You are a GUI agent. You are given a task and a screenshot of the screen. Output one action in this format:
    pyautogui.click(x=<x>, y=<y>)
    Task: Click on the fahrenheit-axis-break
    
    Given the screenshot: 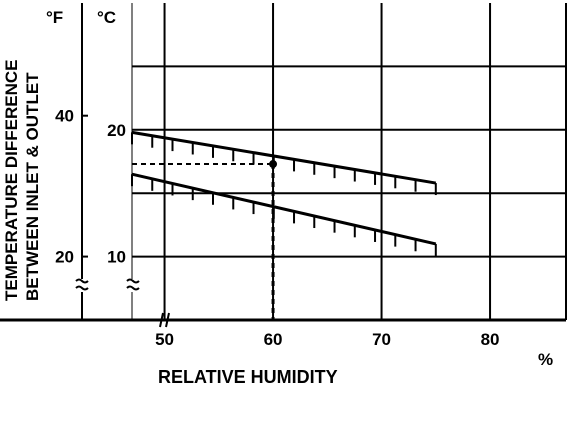 What is the action you would take?
    pyautogui.click(x=82, y=284)
    